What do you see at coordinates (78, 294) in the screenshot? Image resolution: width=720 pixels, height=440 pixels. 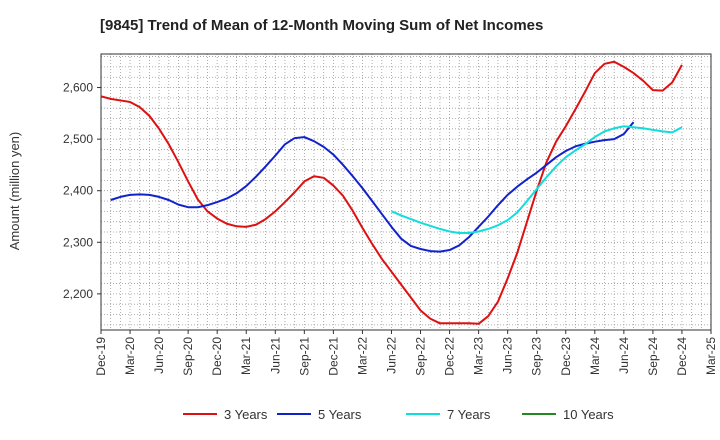 I see `y-tick-label: 2,200` at bounding box center [78, 294].